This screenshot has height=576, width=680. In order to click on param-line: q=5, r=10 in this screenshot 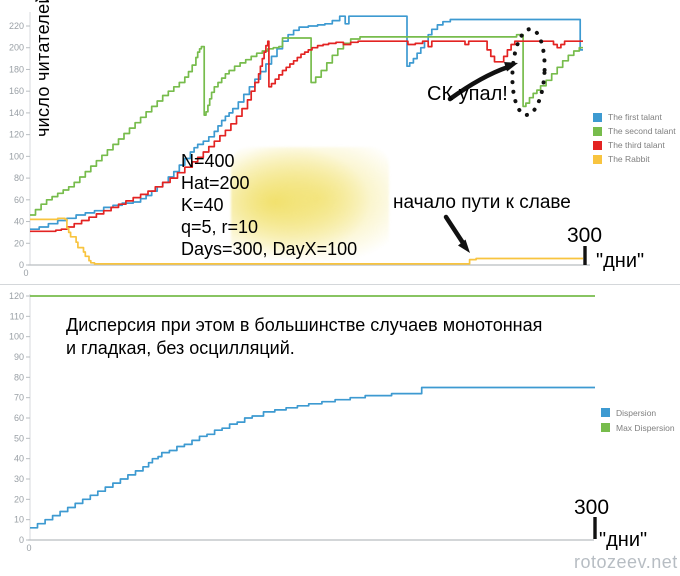, I will do `click(220, 227)`.